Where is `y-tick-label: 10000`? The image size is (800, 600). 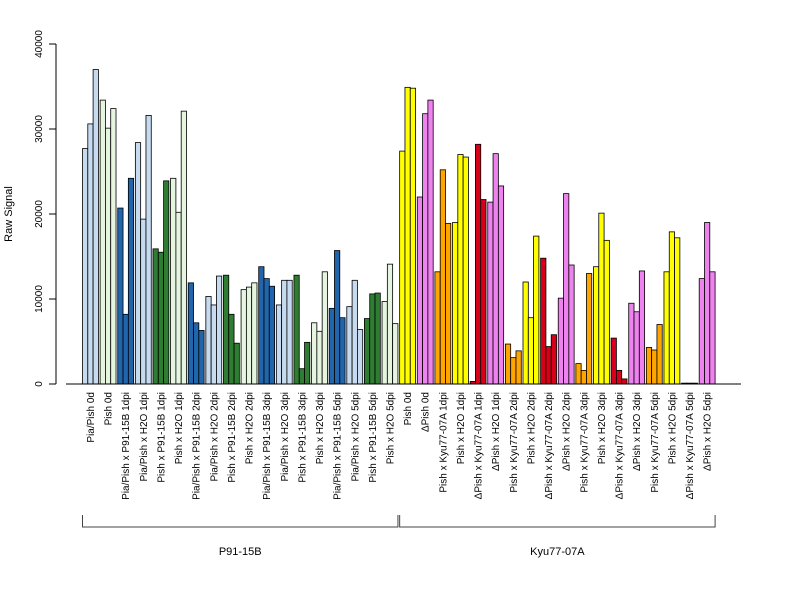
y-tick-label: 10000 is located at coordinates (39, 299).